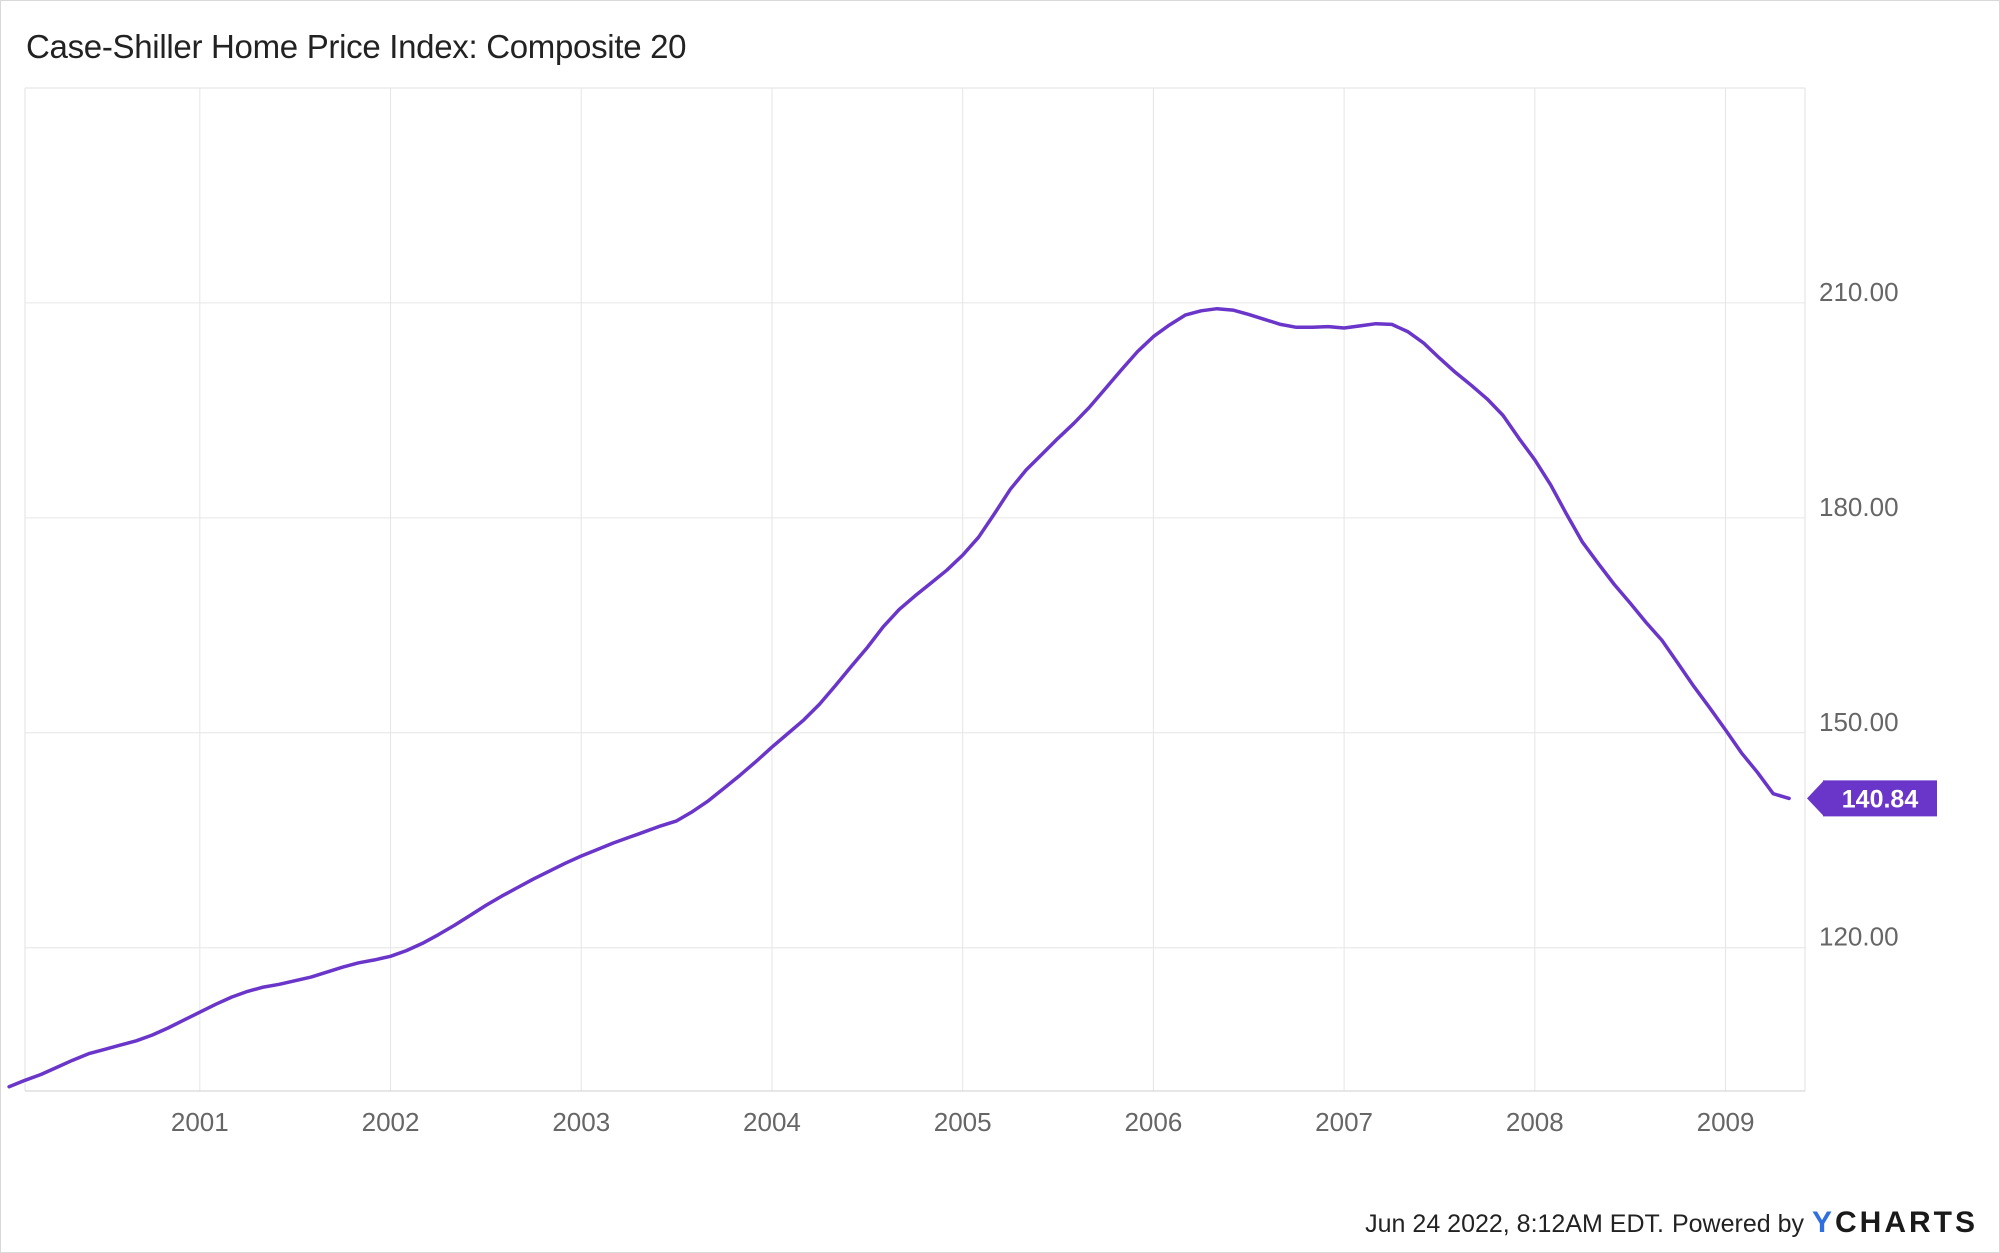  What do you see at coordinates (1859, 507) in the screenshot?
I see `y-tick-label-180.00: 180.00` at bounding box center [1859, 507].